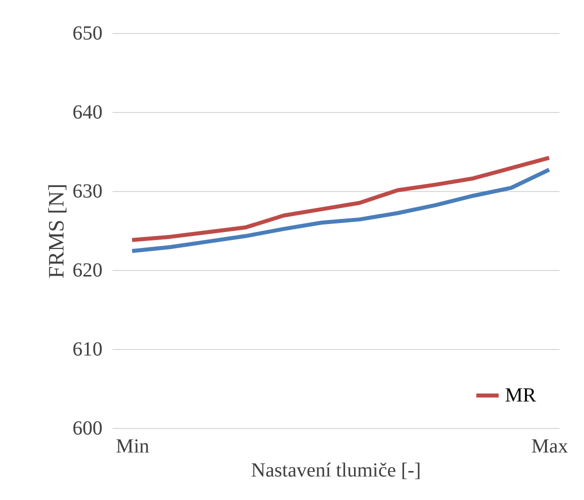 The image size is (584, 500). What do you see at coordinates (87, 113) in the screenshot?
I see `y-tick-label: 640` at bounding box center [87, 113].